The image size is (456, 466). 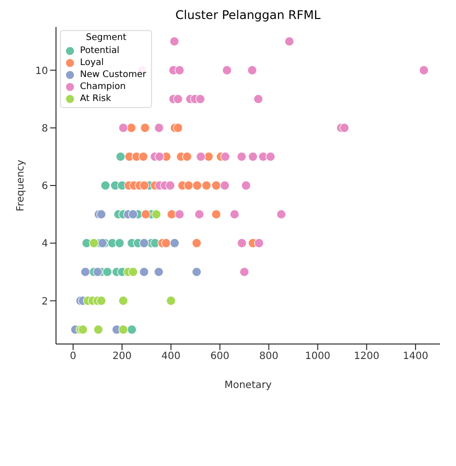 I want to click on legend-label: New Customer, so click(x=113, y=75).